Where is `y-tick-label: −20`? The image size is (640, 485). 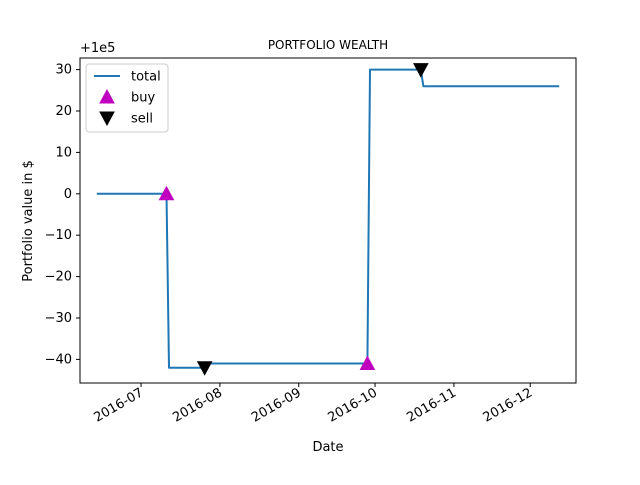 y-tick-label: −20 is located at coordinates (58, 277).